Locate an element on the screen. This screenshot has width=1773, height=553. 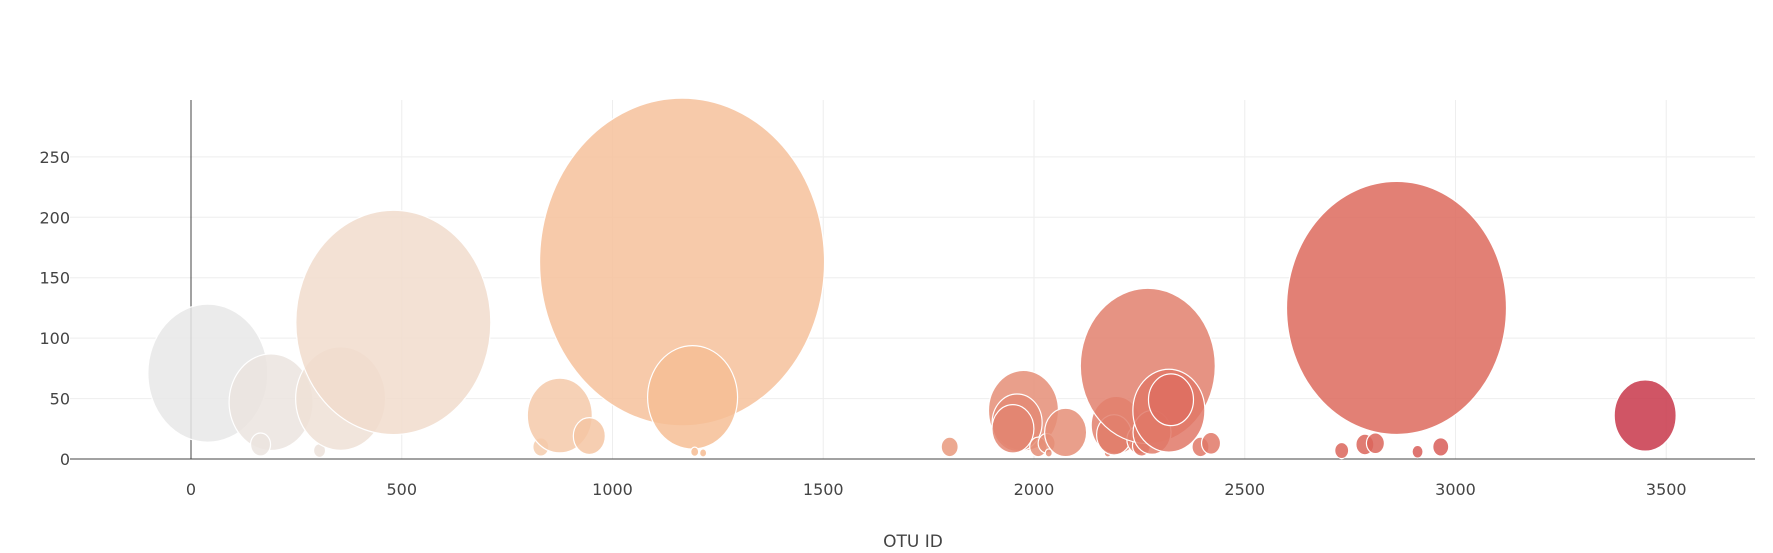
y-tick-label: 50 is located at coordinates (60, 399).